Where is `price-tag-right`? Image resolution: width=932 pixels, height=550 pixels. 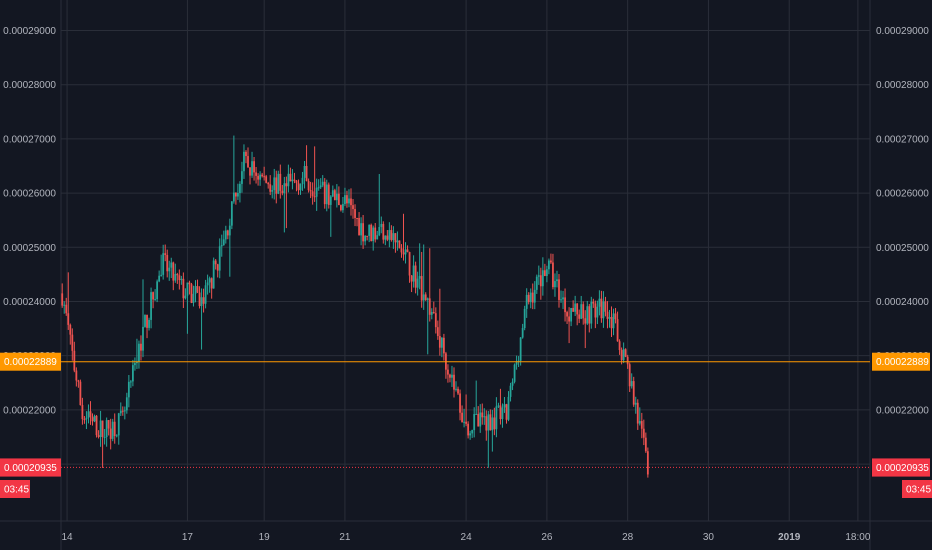
price-tag-right is located at coordinates (917, 488).